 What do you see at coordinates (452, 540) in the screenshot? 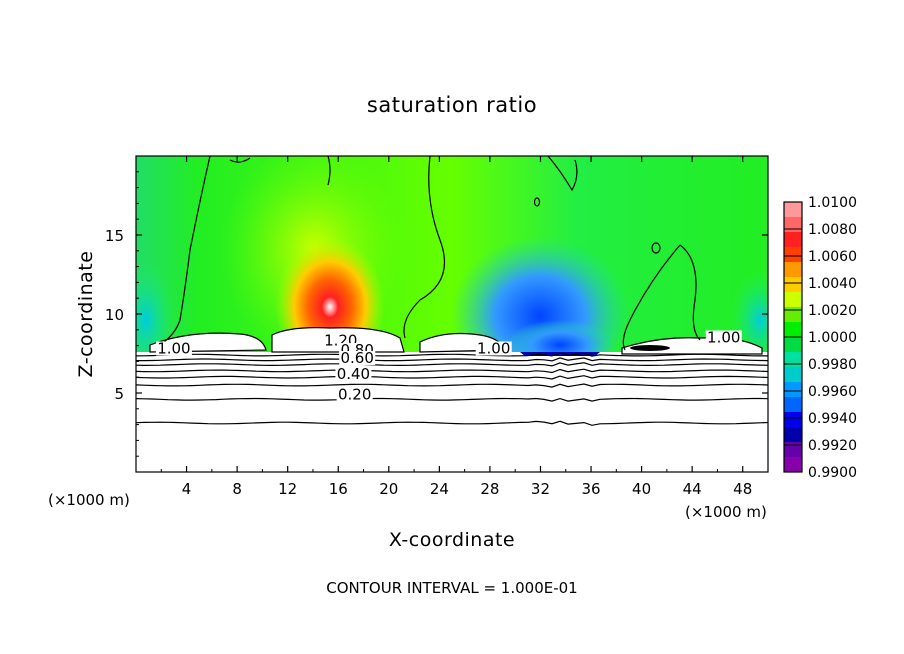
I see `x-axis-label: X-coordinate` at bounding box center [452, 540].